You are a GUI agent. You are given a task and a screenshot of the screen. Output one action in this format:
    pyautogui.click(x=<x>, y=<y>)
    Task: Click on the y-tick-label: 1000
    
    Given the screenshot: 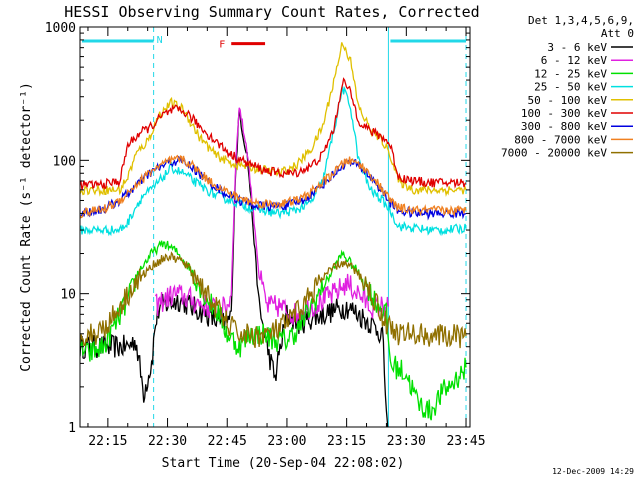 What is the action you would take?
    pyautogui.click(x=60, y=28)
    